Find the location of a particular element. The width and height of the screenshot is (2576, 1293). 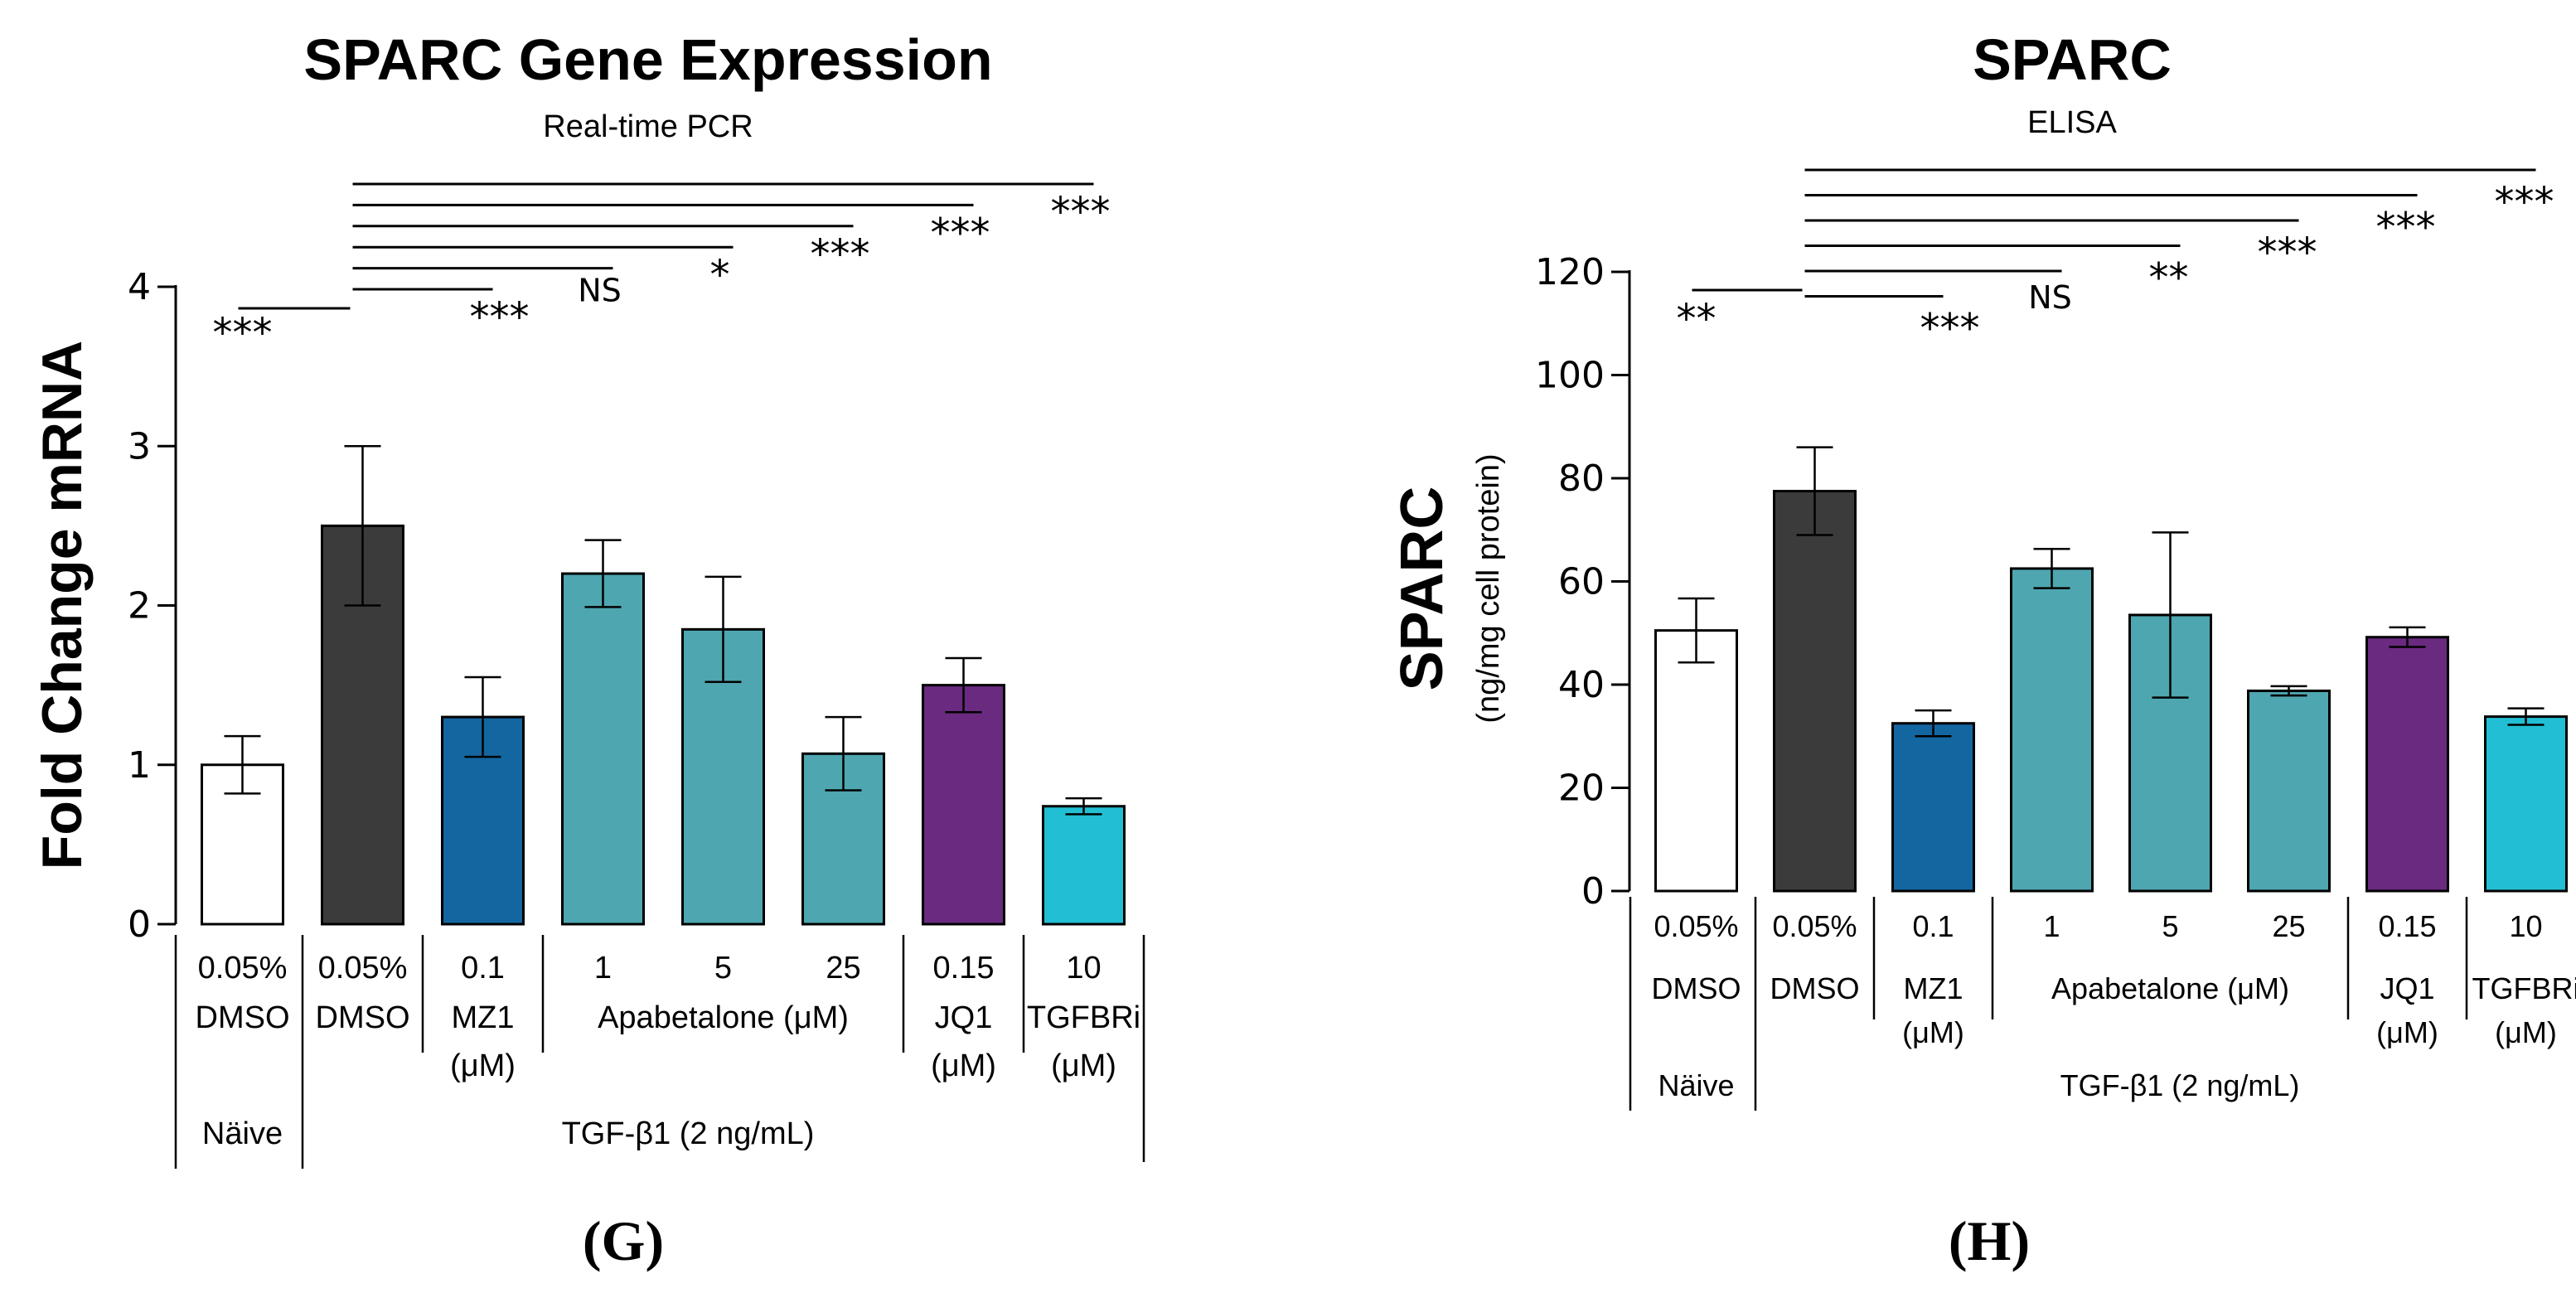

significance-label: * is located at coordinates (720, 275).